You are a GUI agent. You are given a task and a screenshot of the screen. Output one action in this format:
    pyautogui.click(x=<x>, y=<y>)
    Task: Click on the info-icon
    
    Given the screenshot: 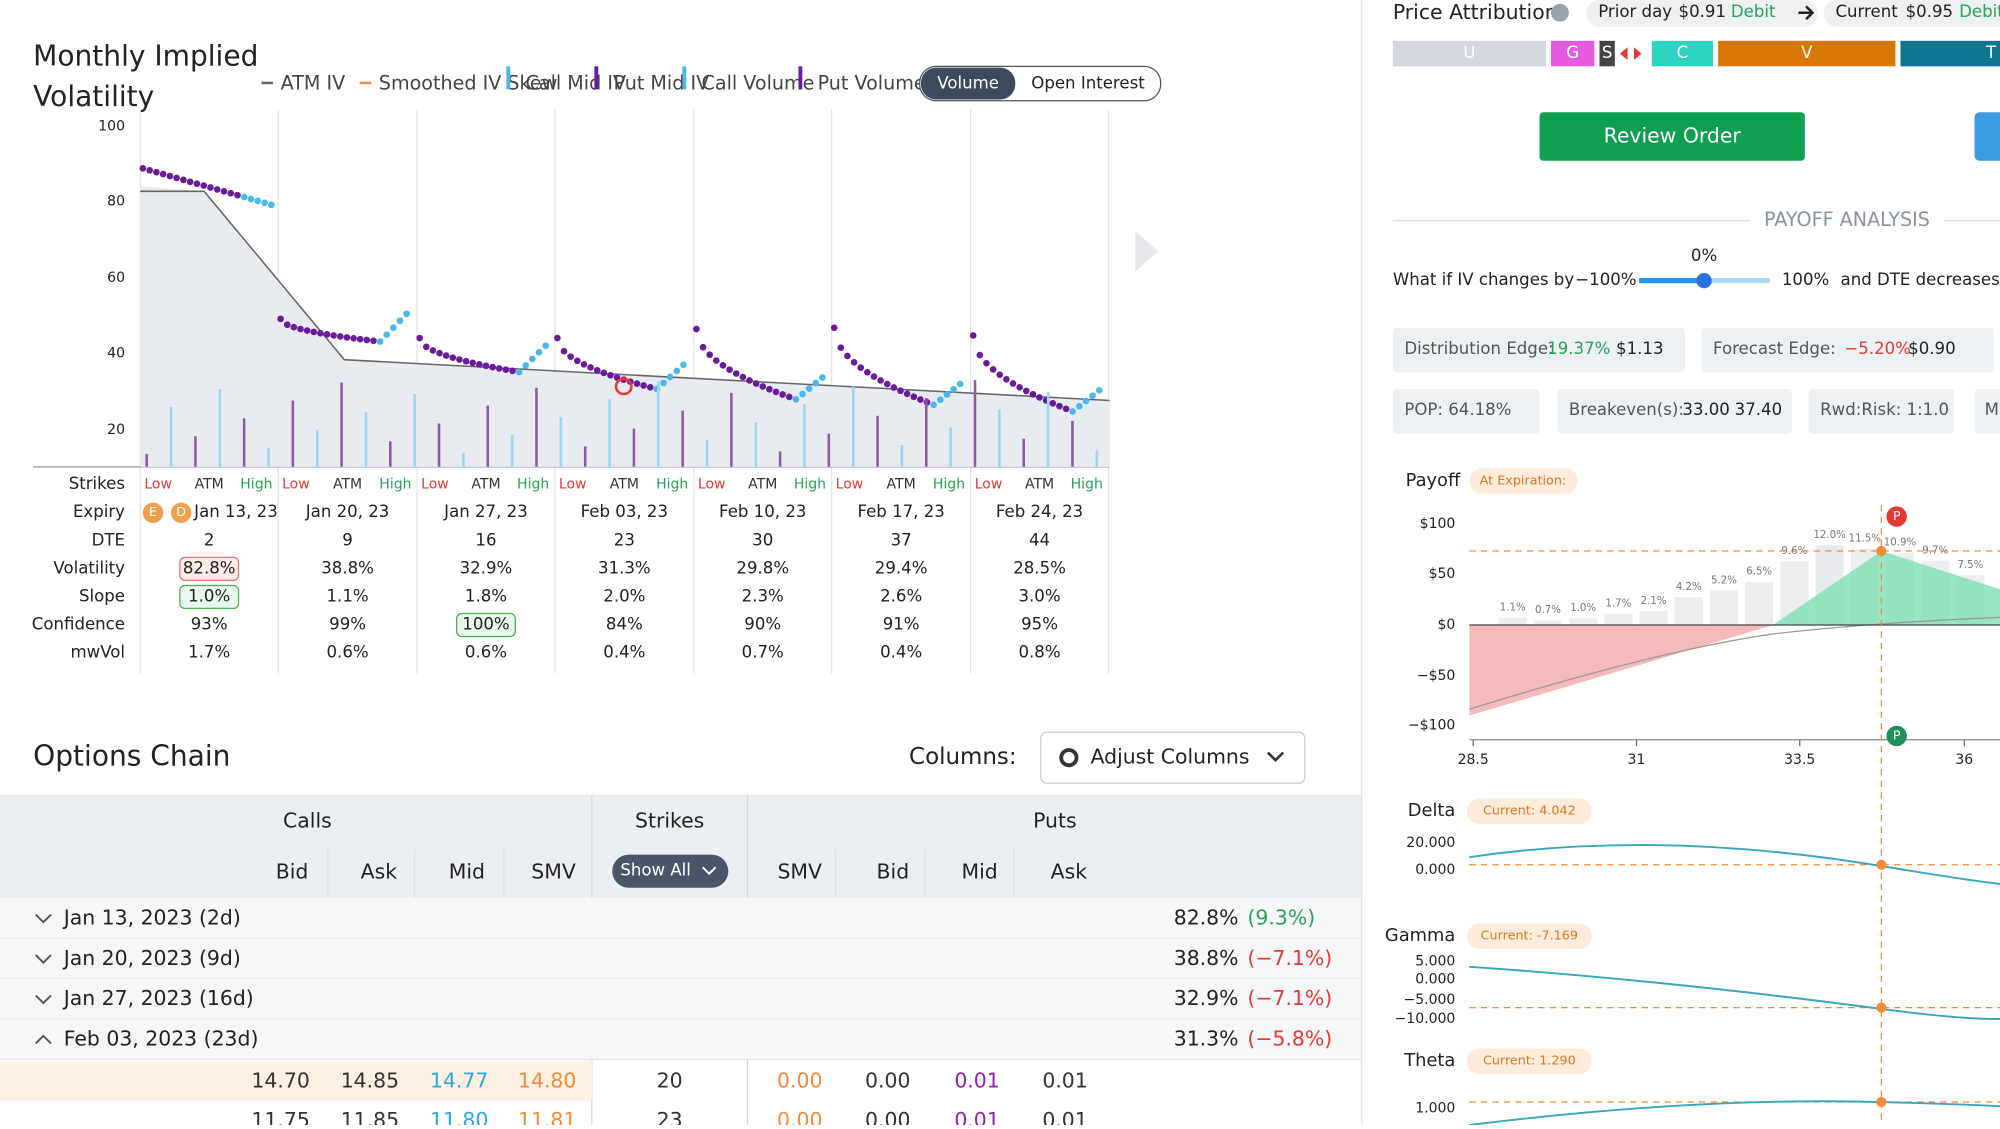 What is the action you would take?
    pyautogui.click(x=1560, y=12)
    